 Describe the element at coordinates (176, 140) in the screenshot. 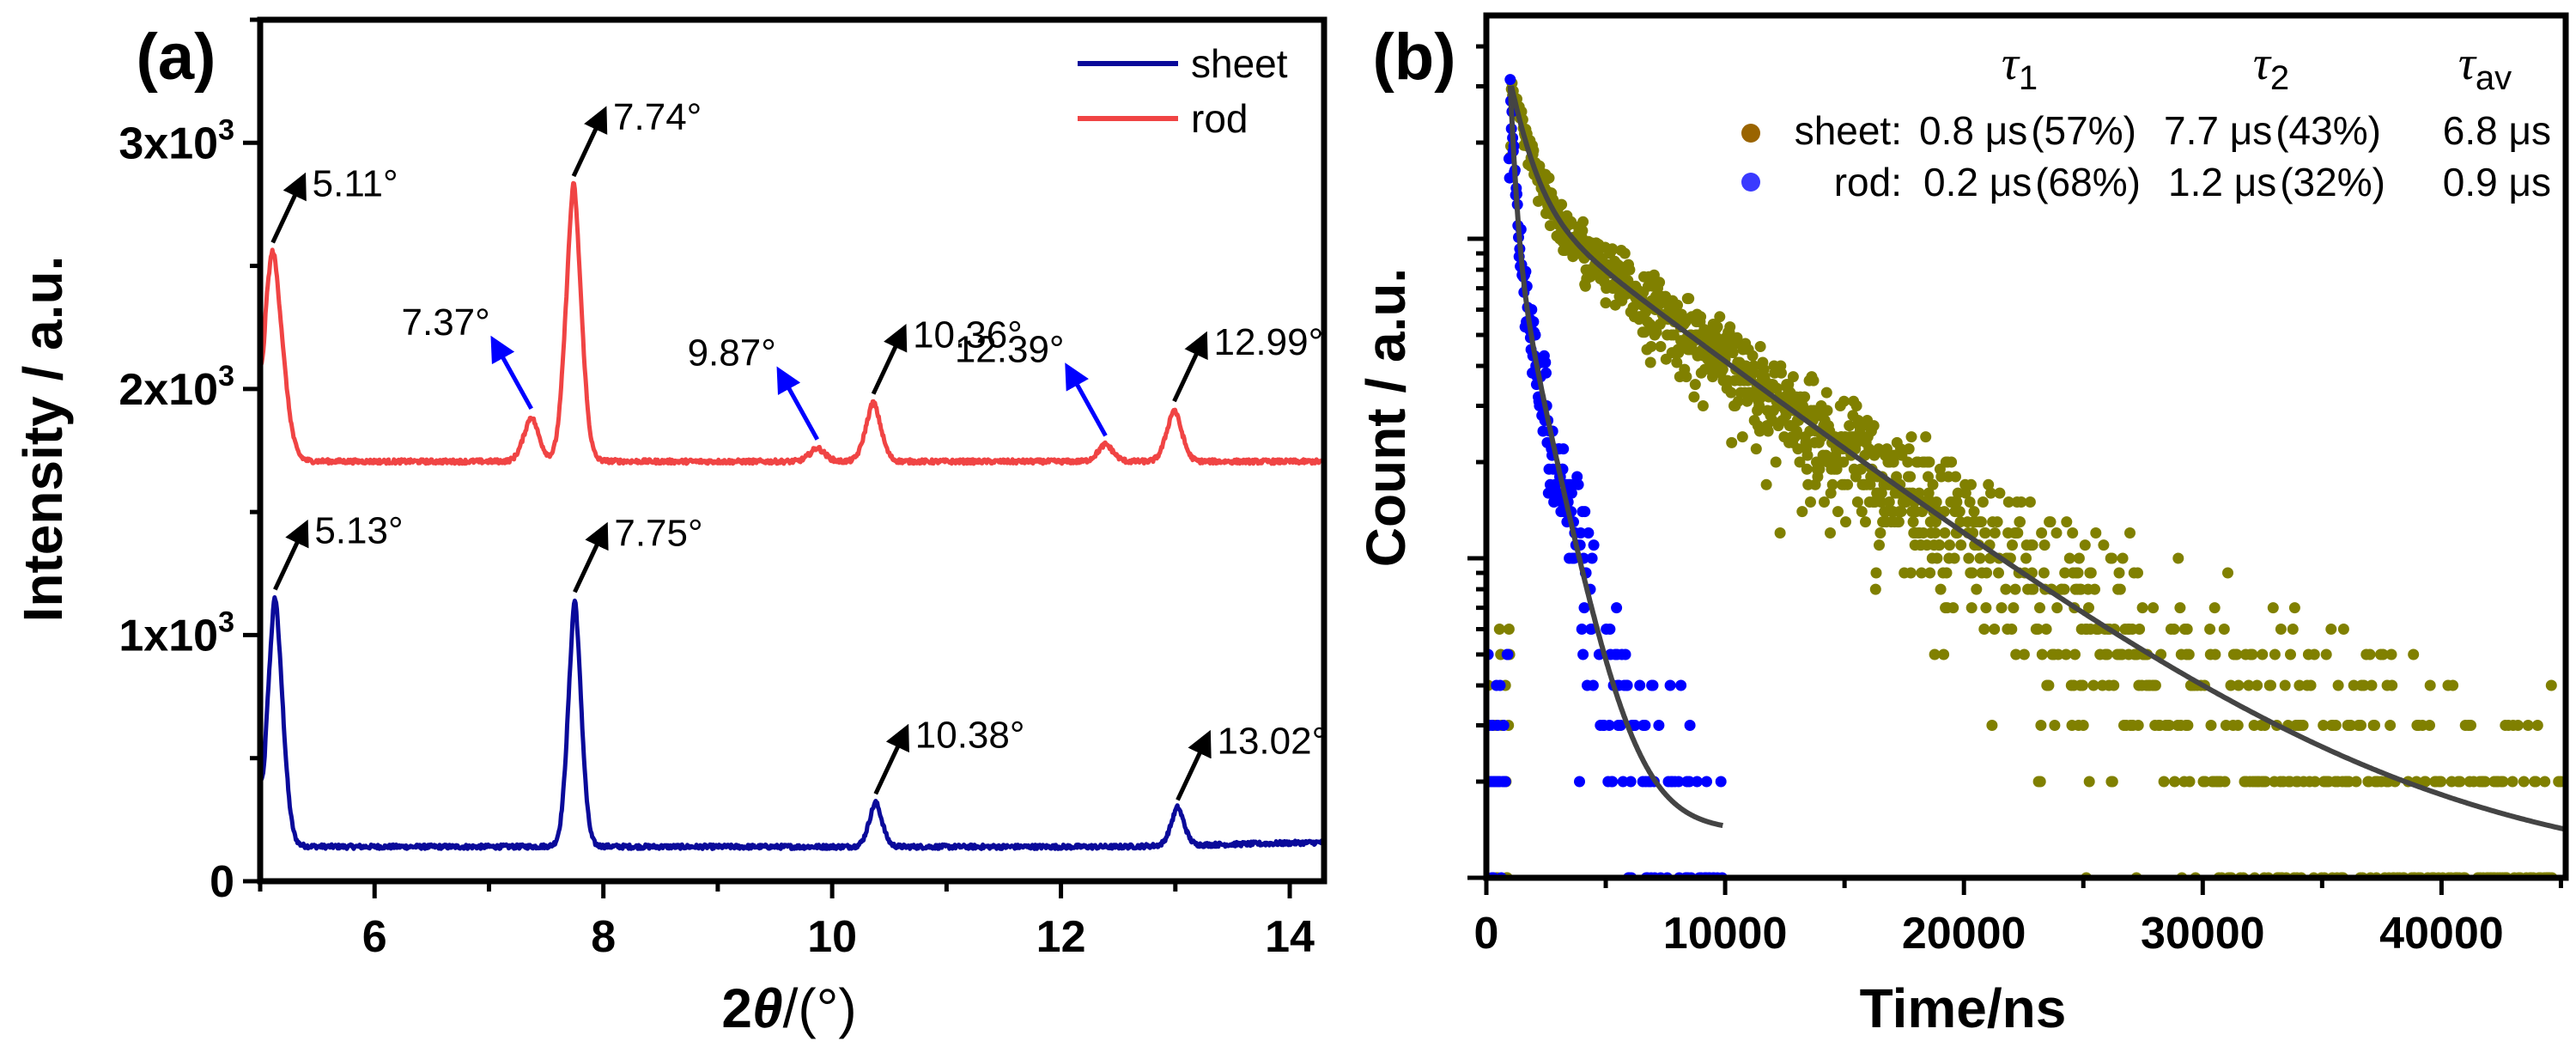

I see `y-tick-label: 3x10³` at that location.